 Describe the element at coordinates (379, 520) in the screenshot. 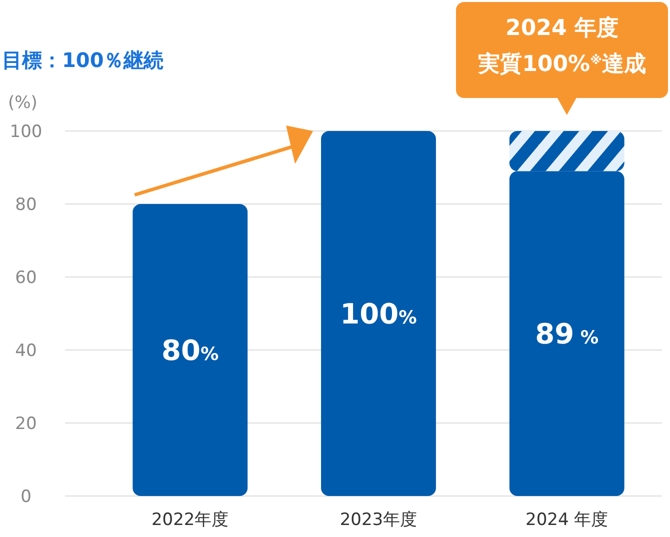

I see `x-tick-label: 2023年度` at that location.